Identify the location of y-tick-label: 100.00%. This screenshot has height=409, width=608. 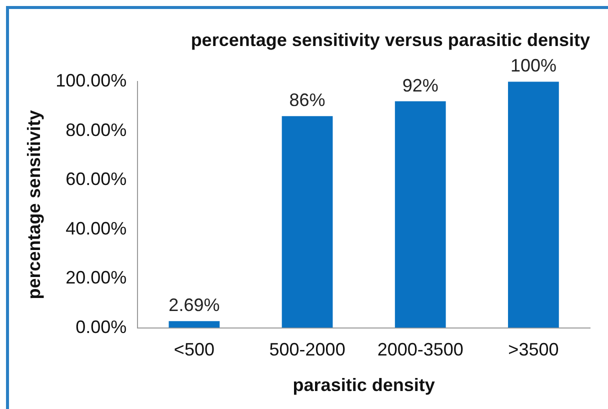
(91, 80).